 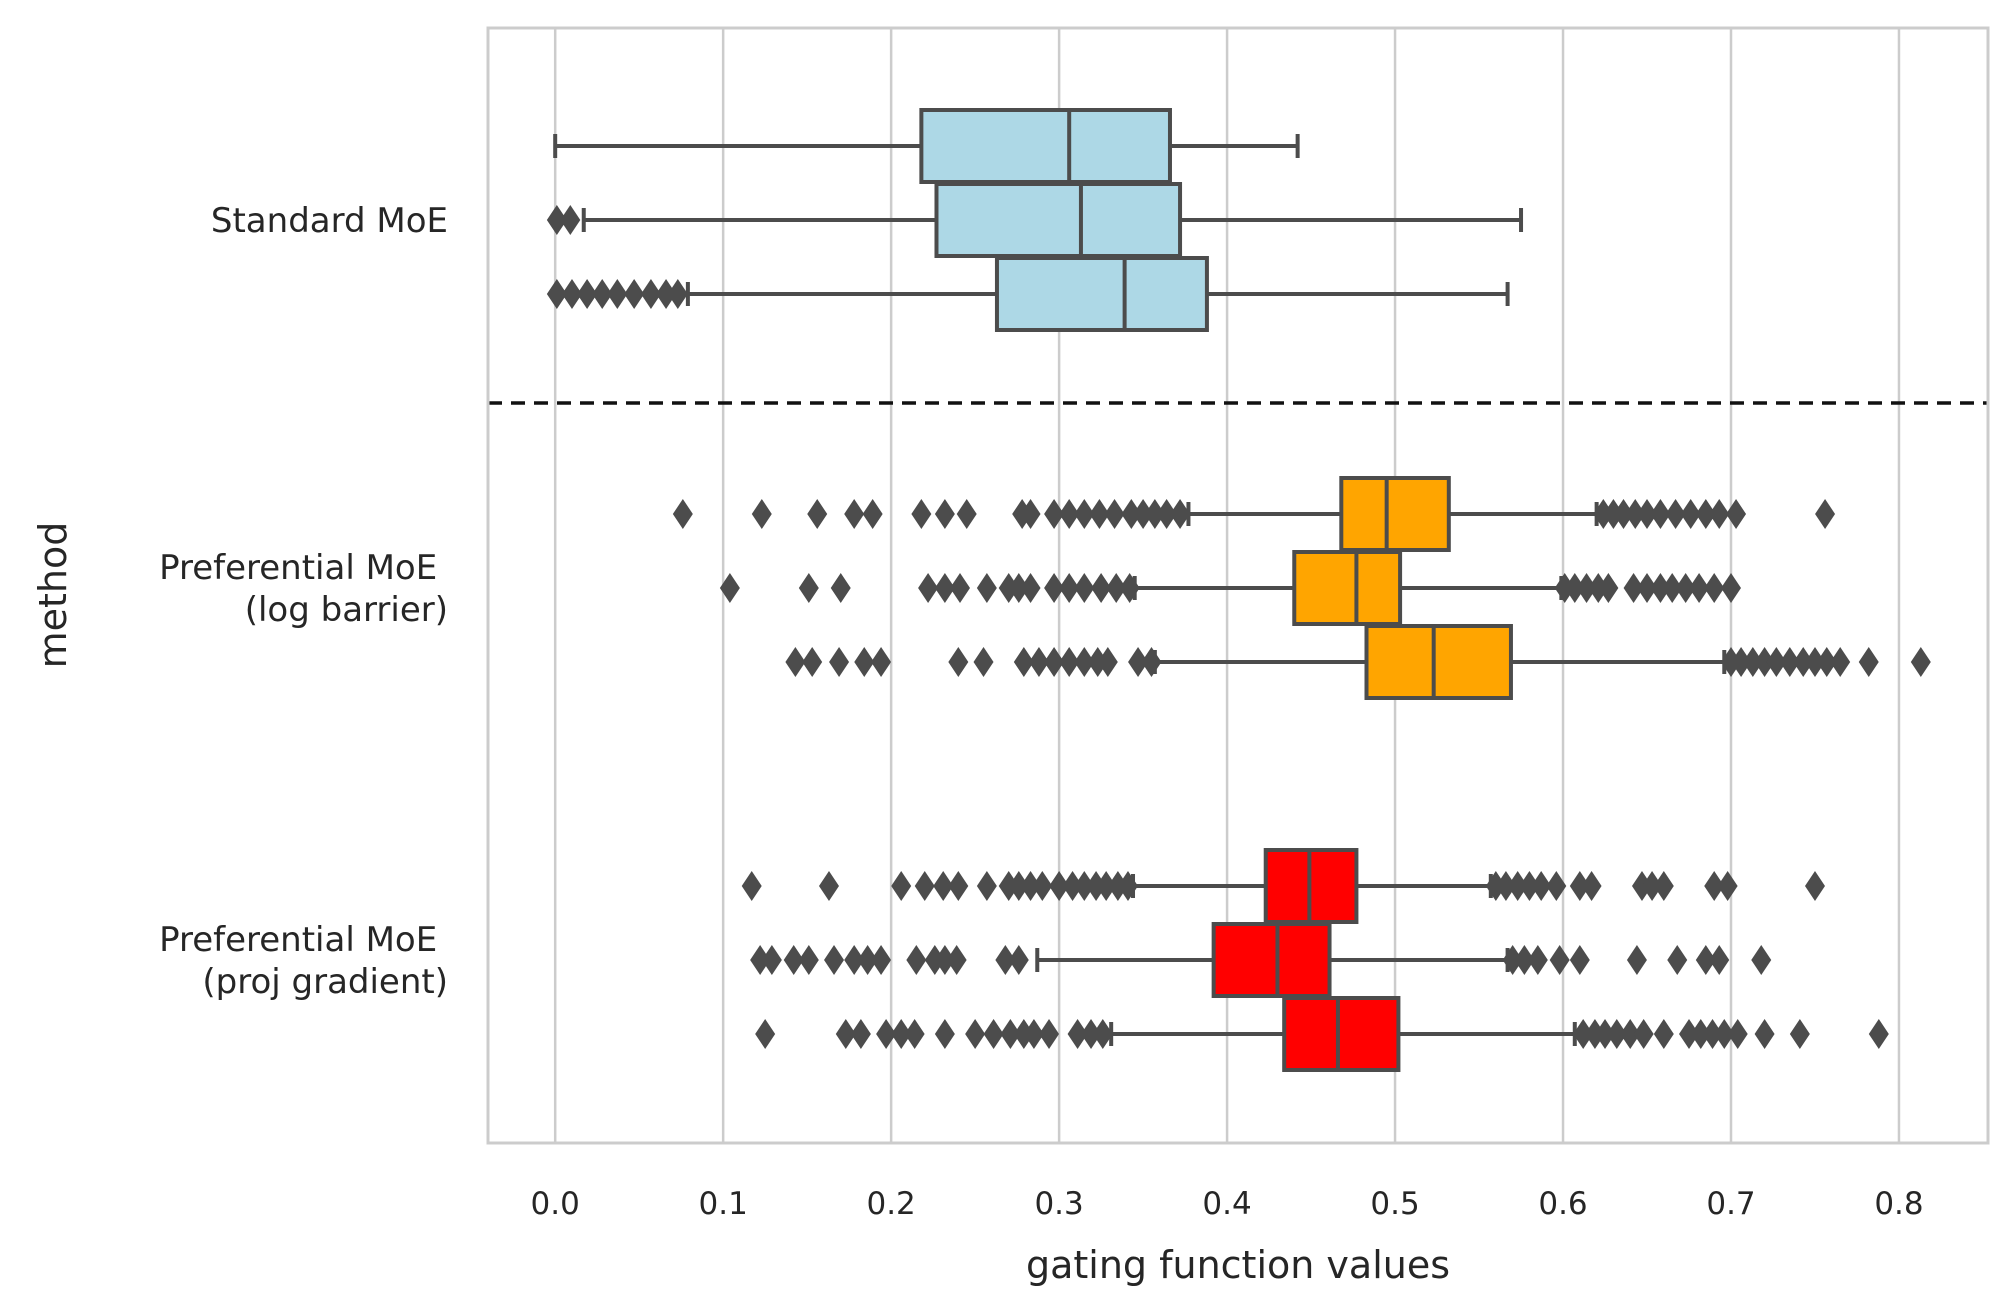 I want to click on x-axis-tick-labels: 0.0 0.1 0.2 0.3 0.4 0.5 0.6 0.7 0.8, so click(x=1227, y=1204).